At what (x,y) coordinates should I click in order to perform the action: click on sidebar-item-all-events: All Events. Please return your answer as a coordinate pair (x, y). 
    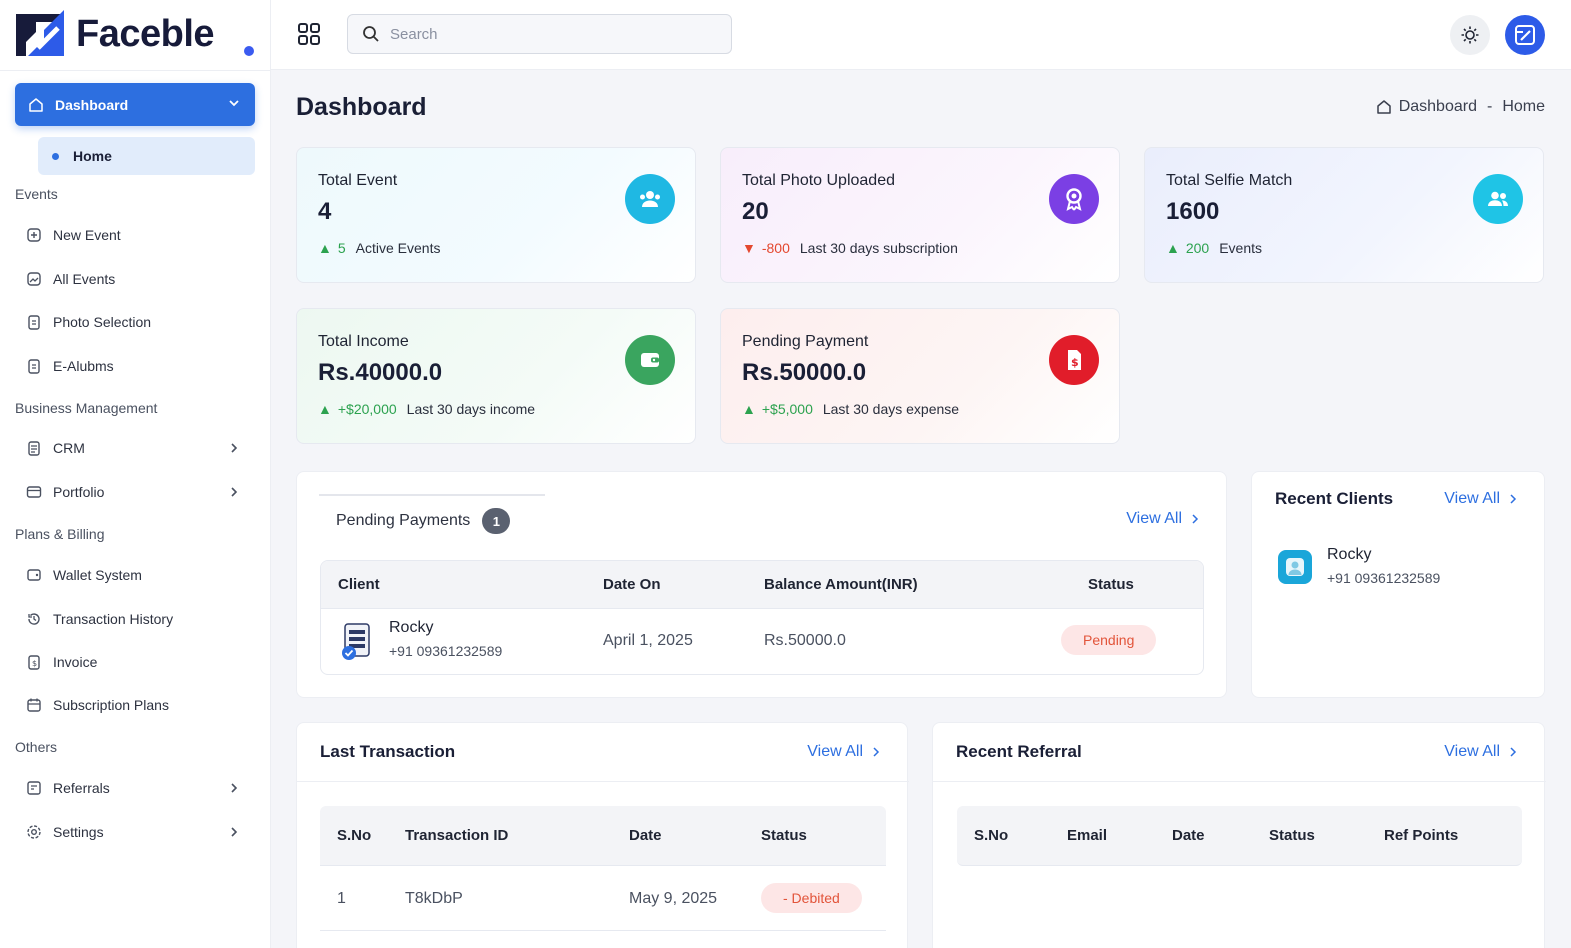
    Looking at the image, I should click on (137, 279).